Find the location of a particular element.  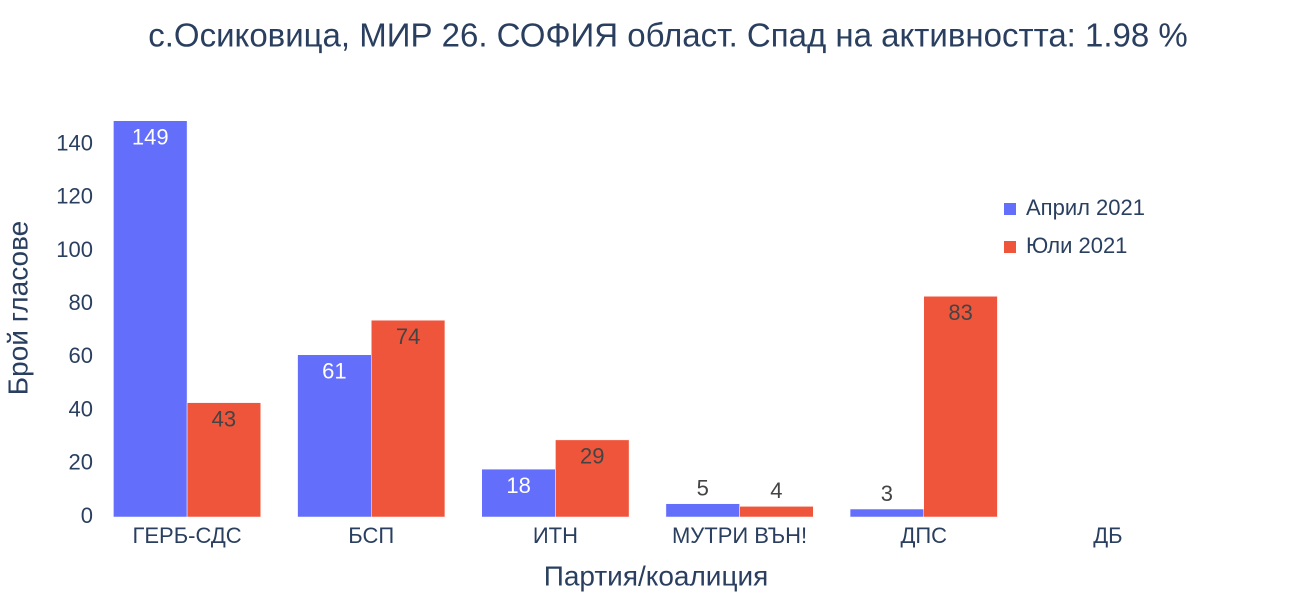

x-tick-label: ГЕРБ-СДС is located at coordinates (186, 535).